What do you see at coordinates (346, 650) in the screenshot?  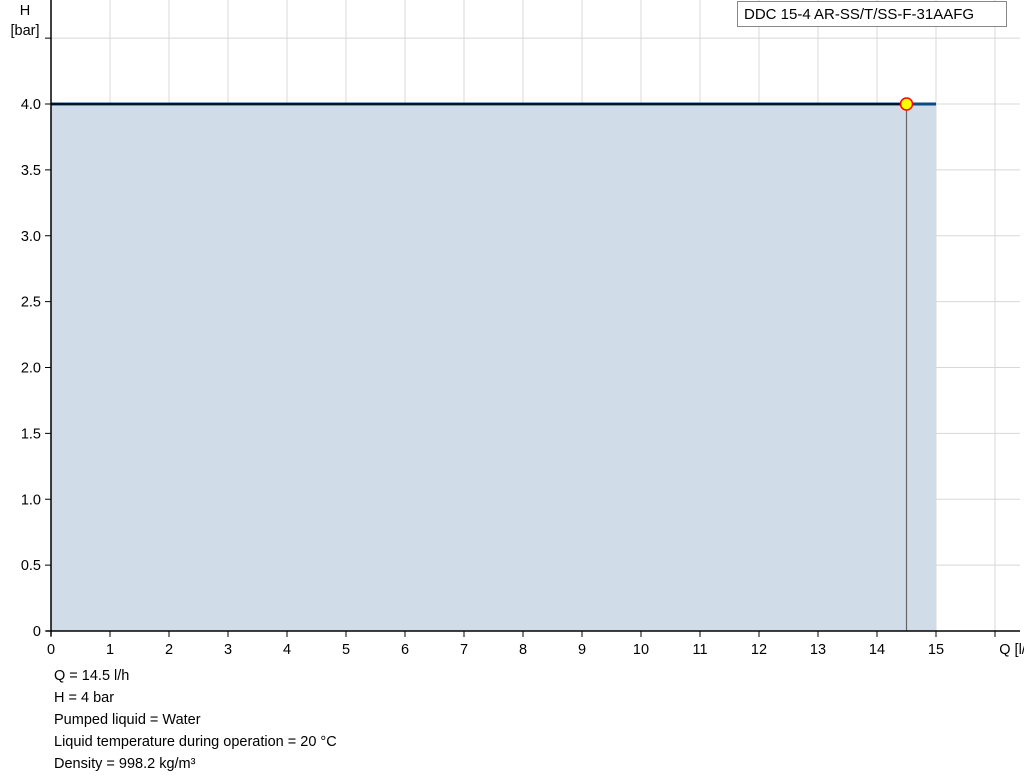 I see `x-tick-label: 5` at bounding box center [346, 650].